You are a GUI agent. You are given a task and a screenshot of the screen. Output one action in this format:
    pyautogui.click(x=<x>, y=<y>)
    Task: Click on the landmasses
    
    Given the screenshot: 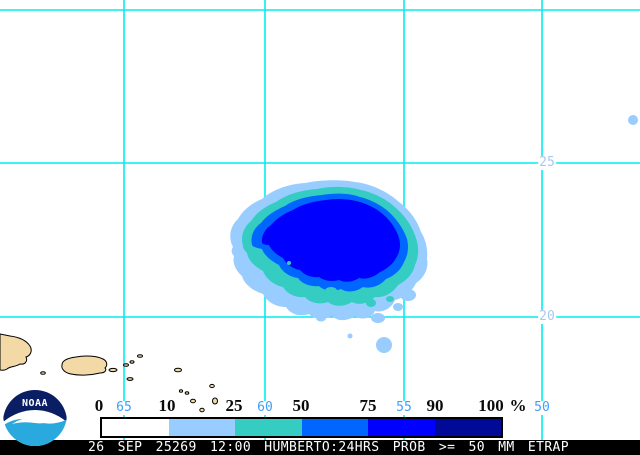 What is the action you would take?
    pyautogui.click(x=109, y=373)
    